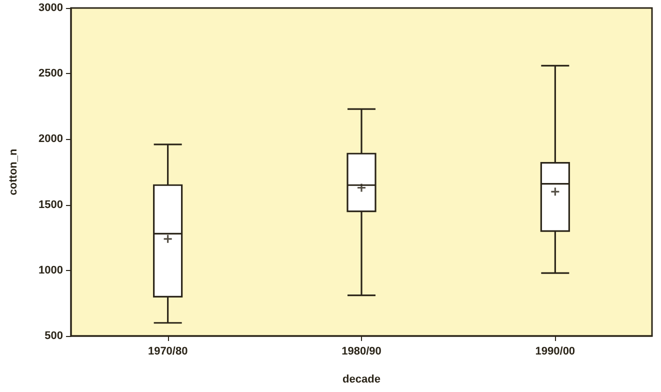 The height and width of the screenshot is (392, 661). Describe the element at coordinates (50, 204) in the screenshot. I see `y-tick-label: 1500` at that location.